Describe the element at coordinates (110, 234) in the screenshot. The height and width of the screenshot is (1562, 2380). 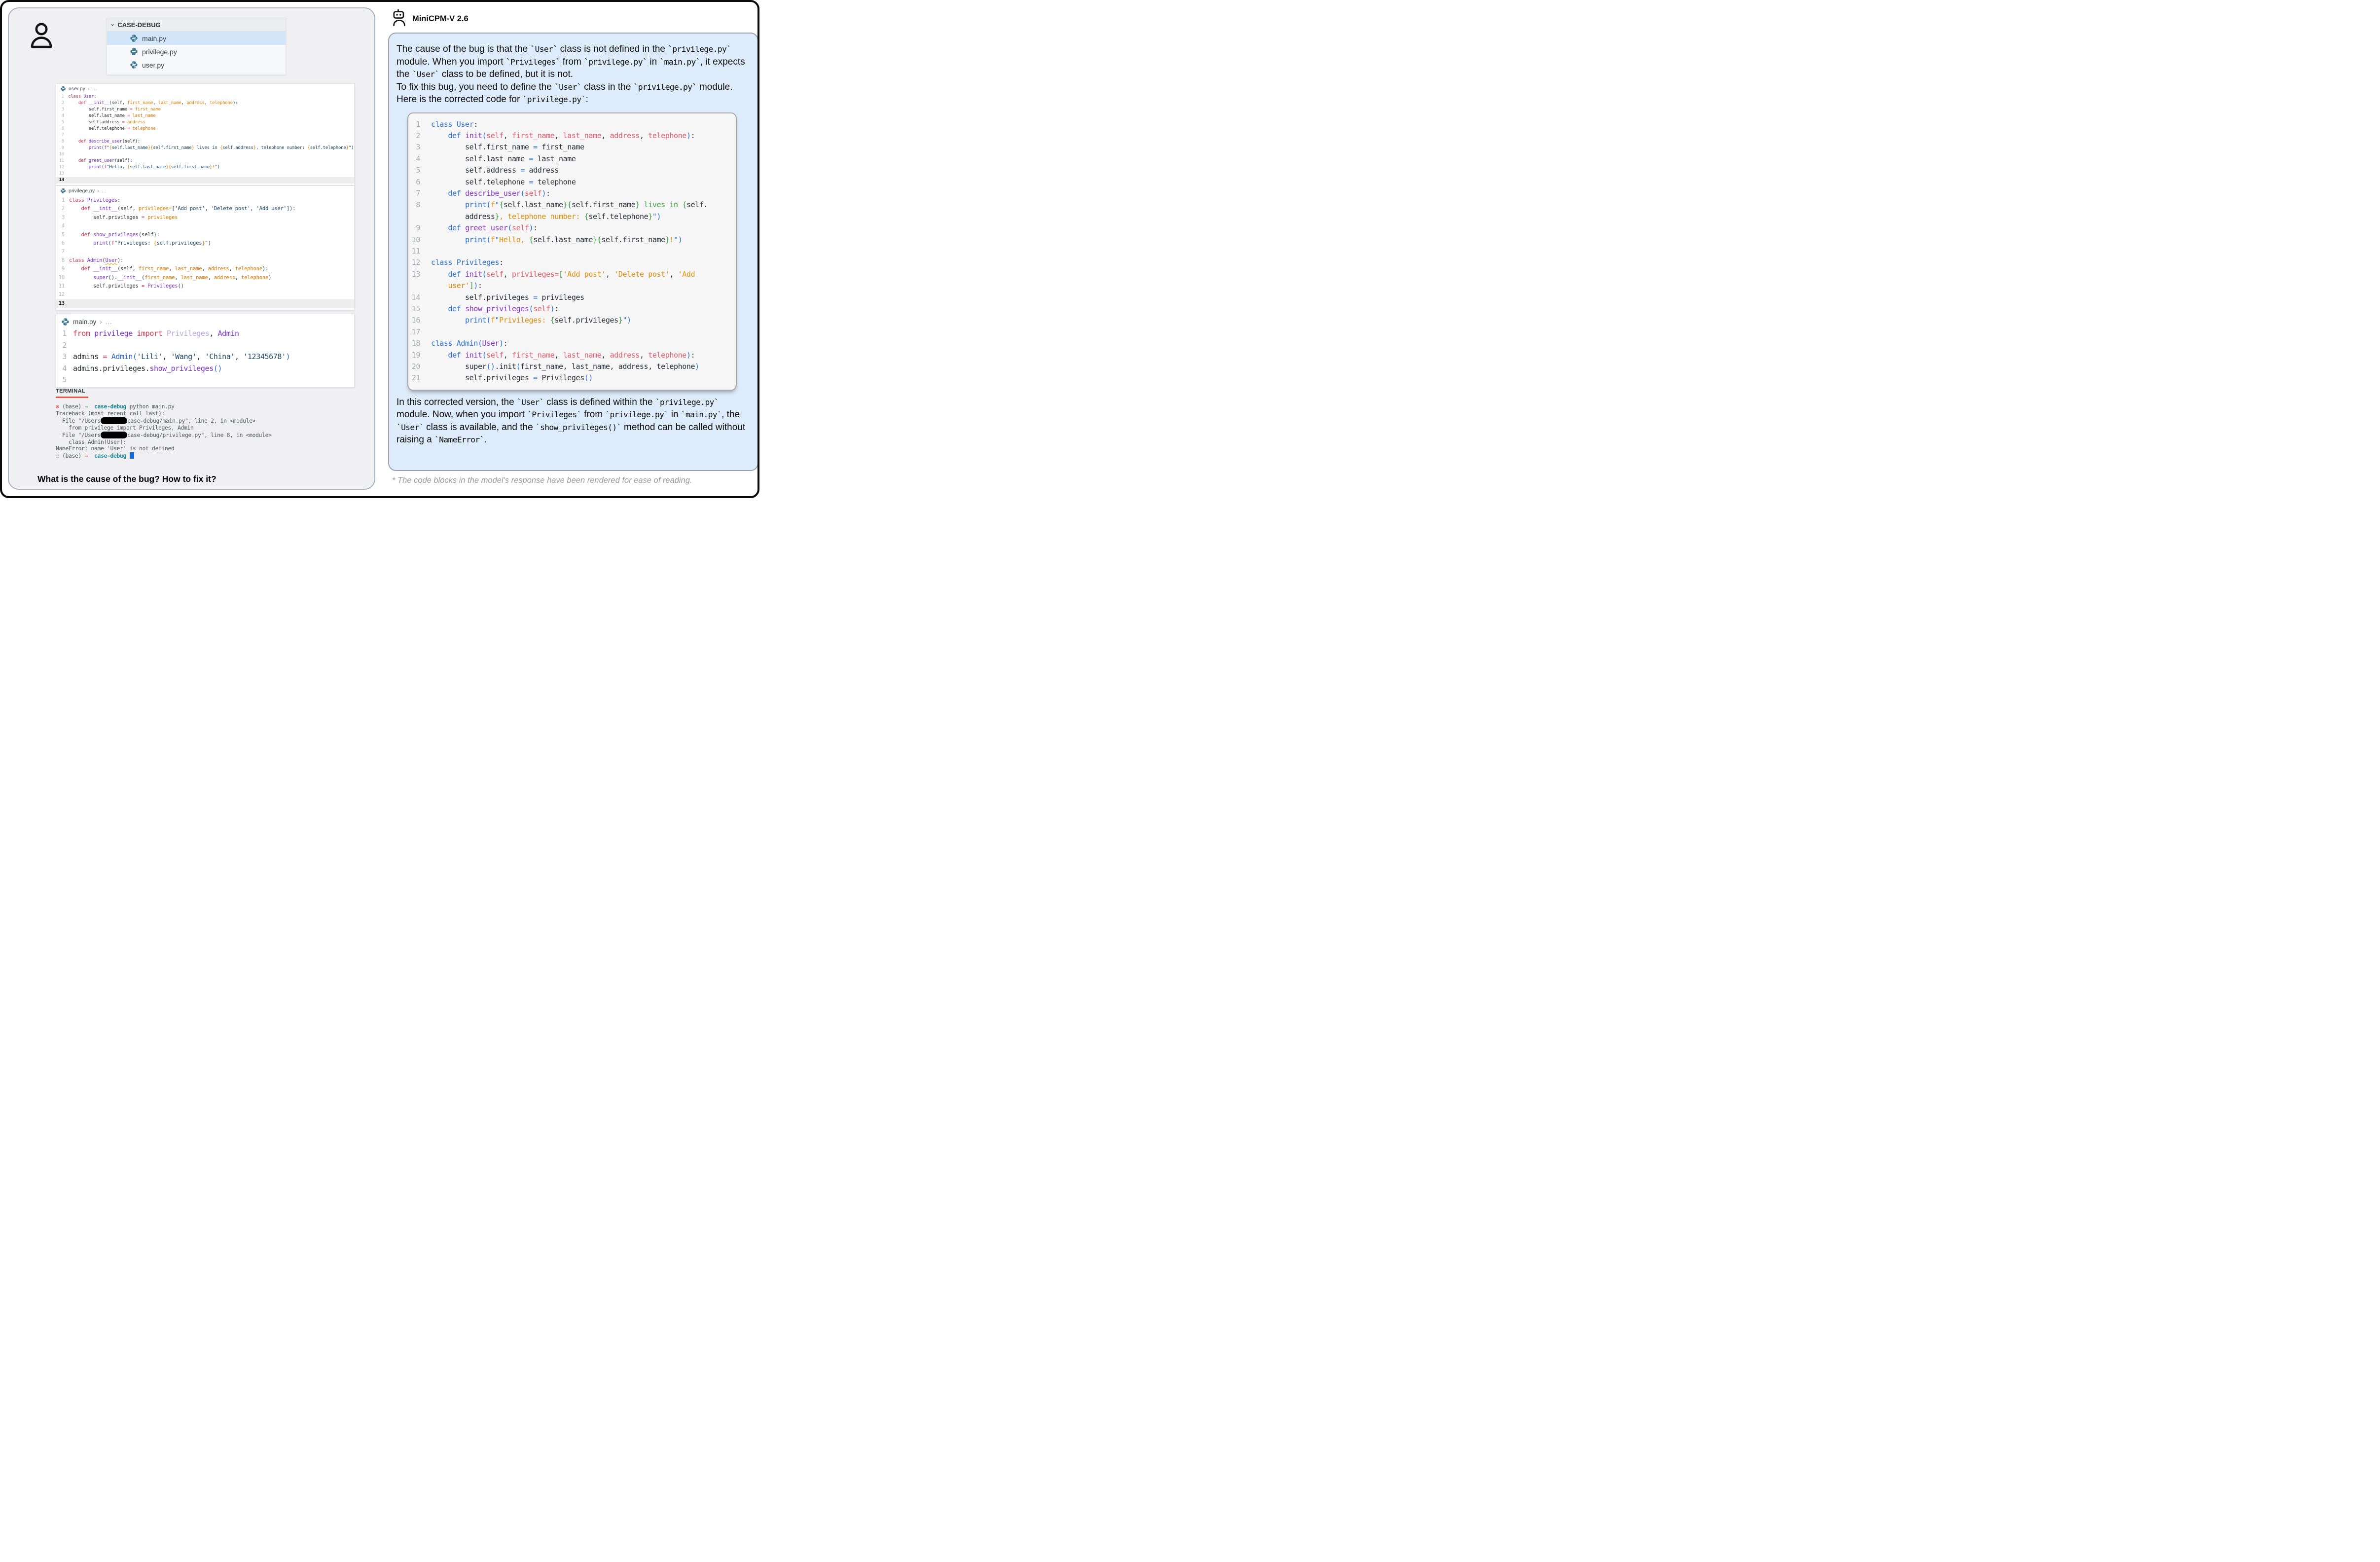
I see `code-line: 5 def show_privileges(self):` at that location.